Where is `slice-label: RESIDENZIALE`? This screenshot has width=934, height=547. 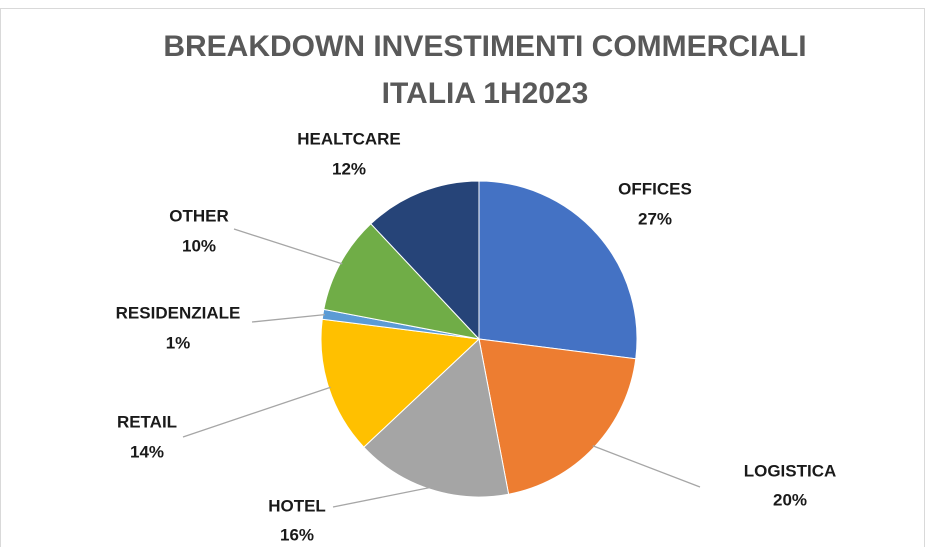 slice-label: RESIDENZIALE is located at coordinates (178, 312).